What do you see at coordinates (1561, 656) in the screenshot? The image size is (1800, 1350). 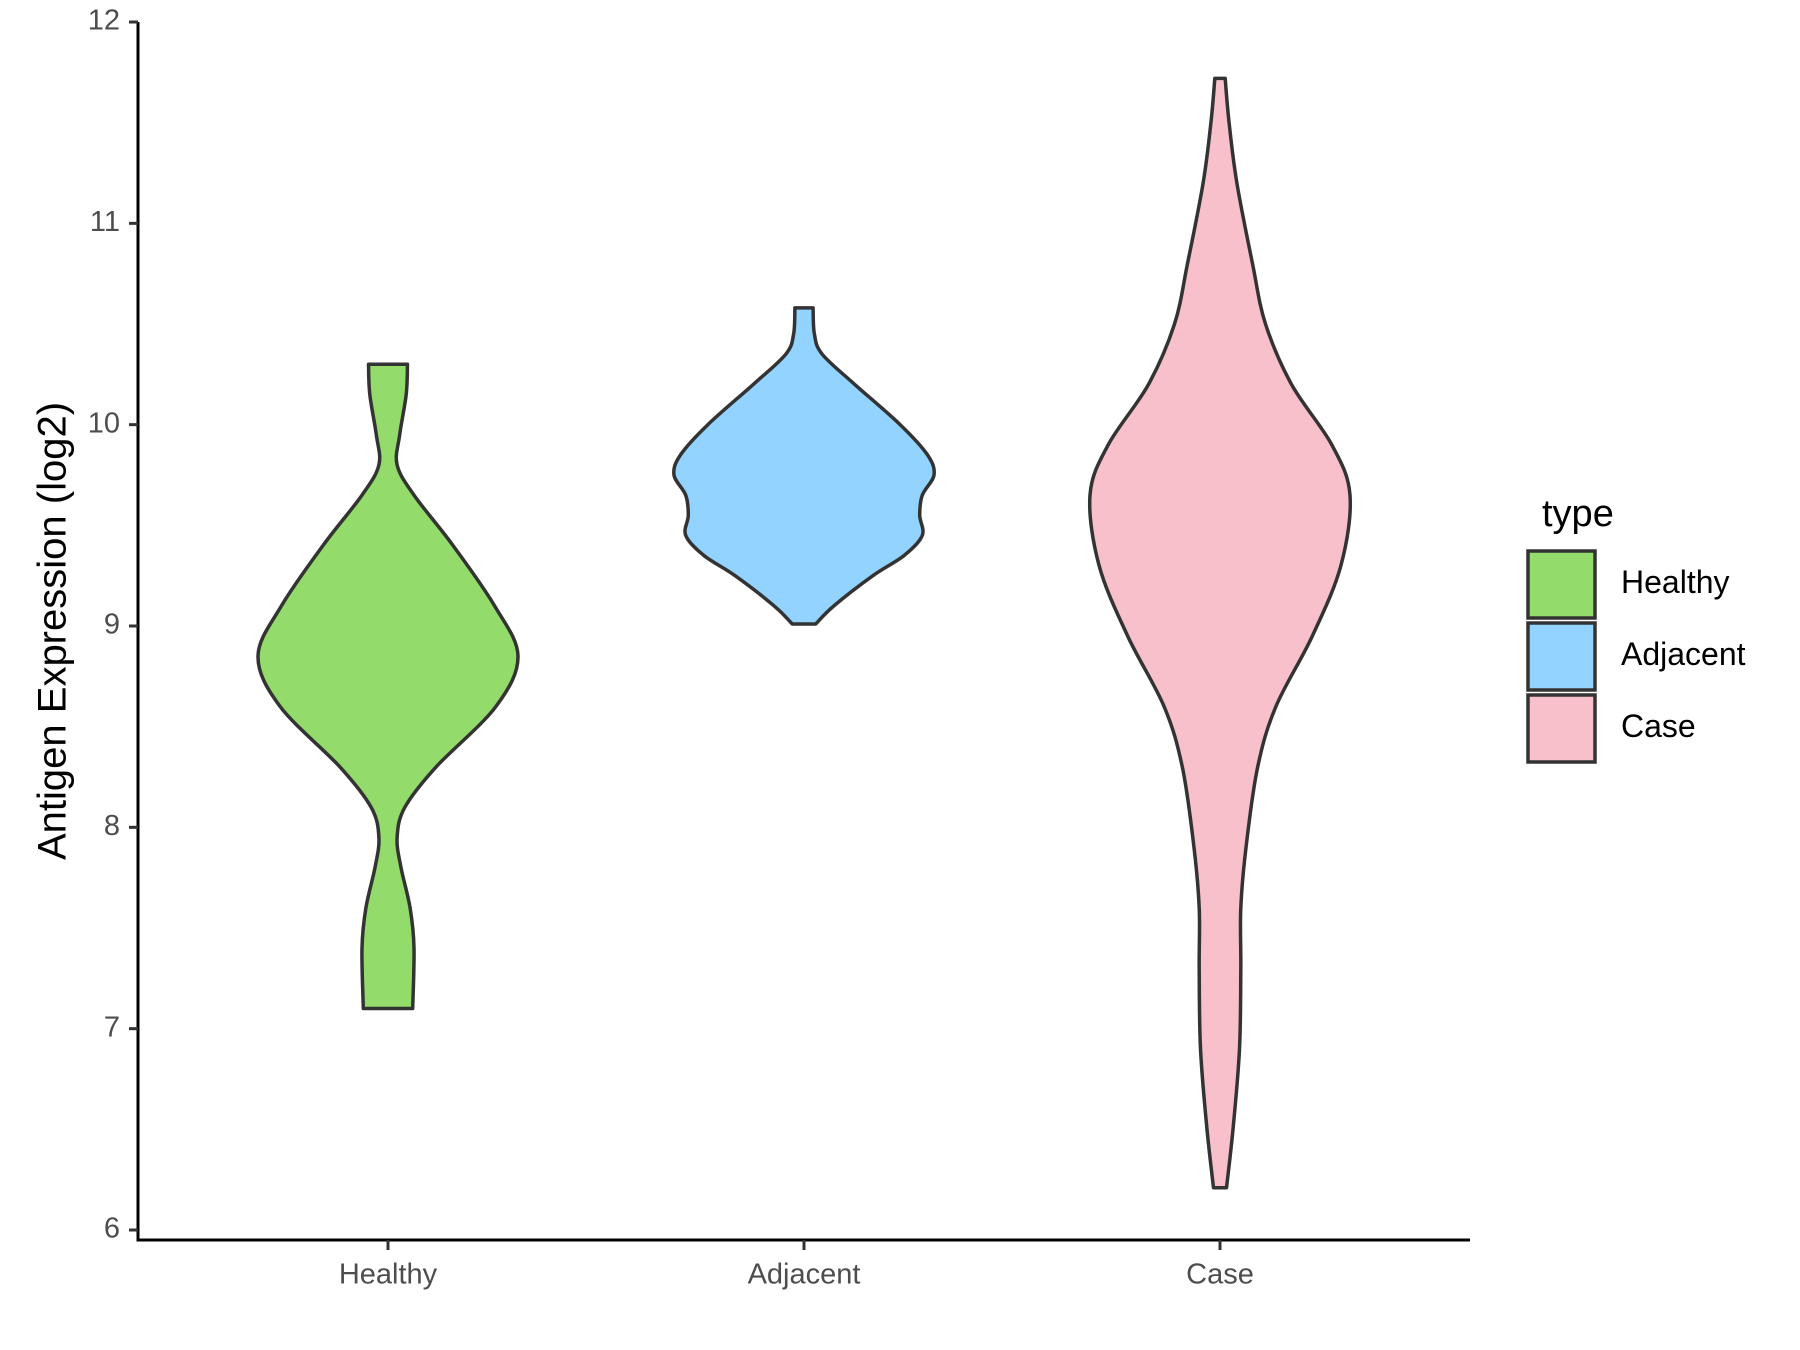 I see `legend-key-adjacent` at bounding box center [1561, 656].